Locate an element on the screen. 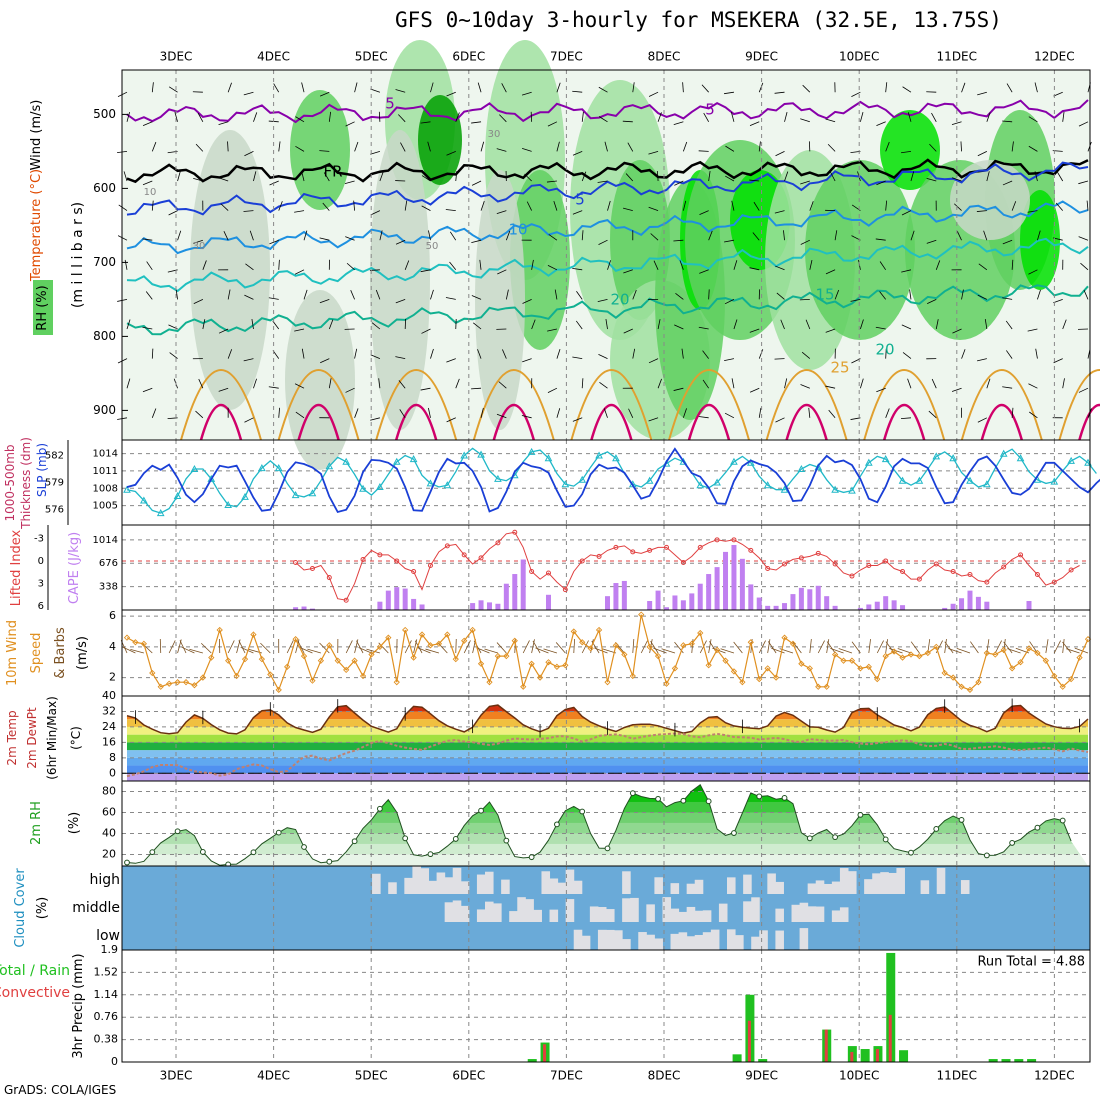 This screenshot has height=1100, width=1100. bottom-date-label: 9DEC is located at coordinates (761, 1076).